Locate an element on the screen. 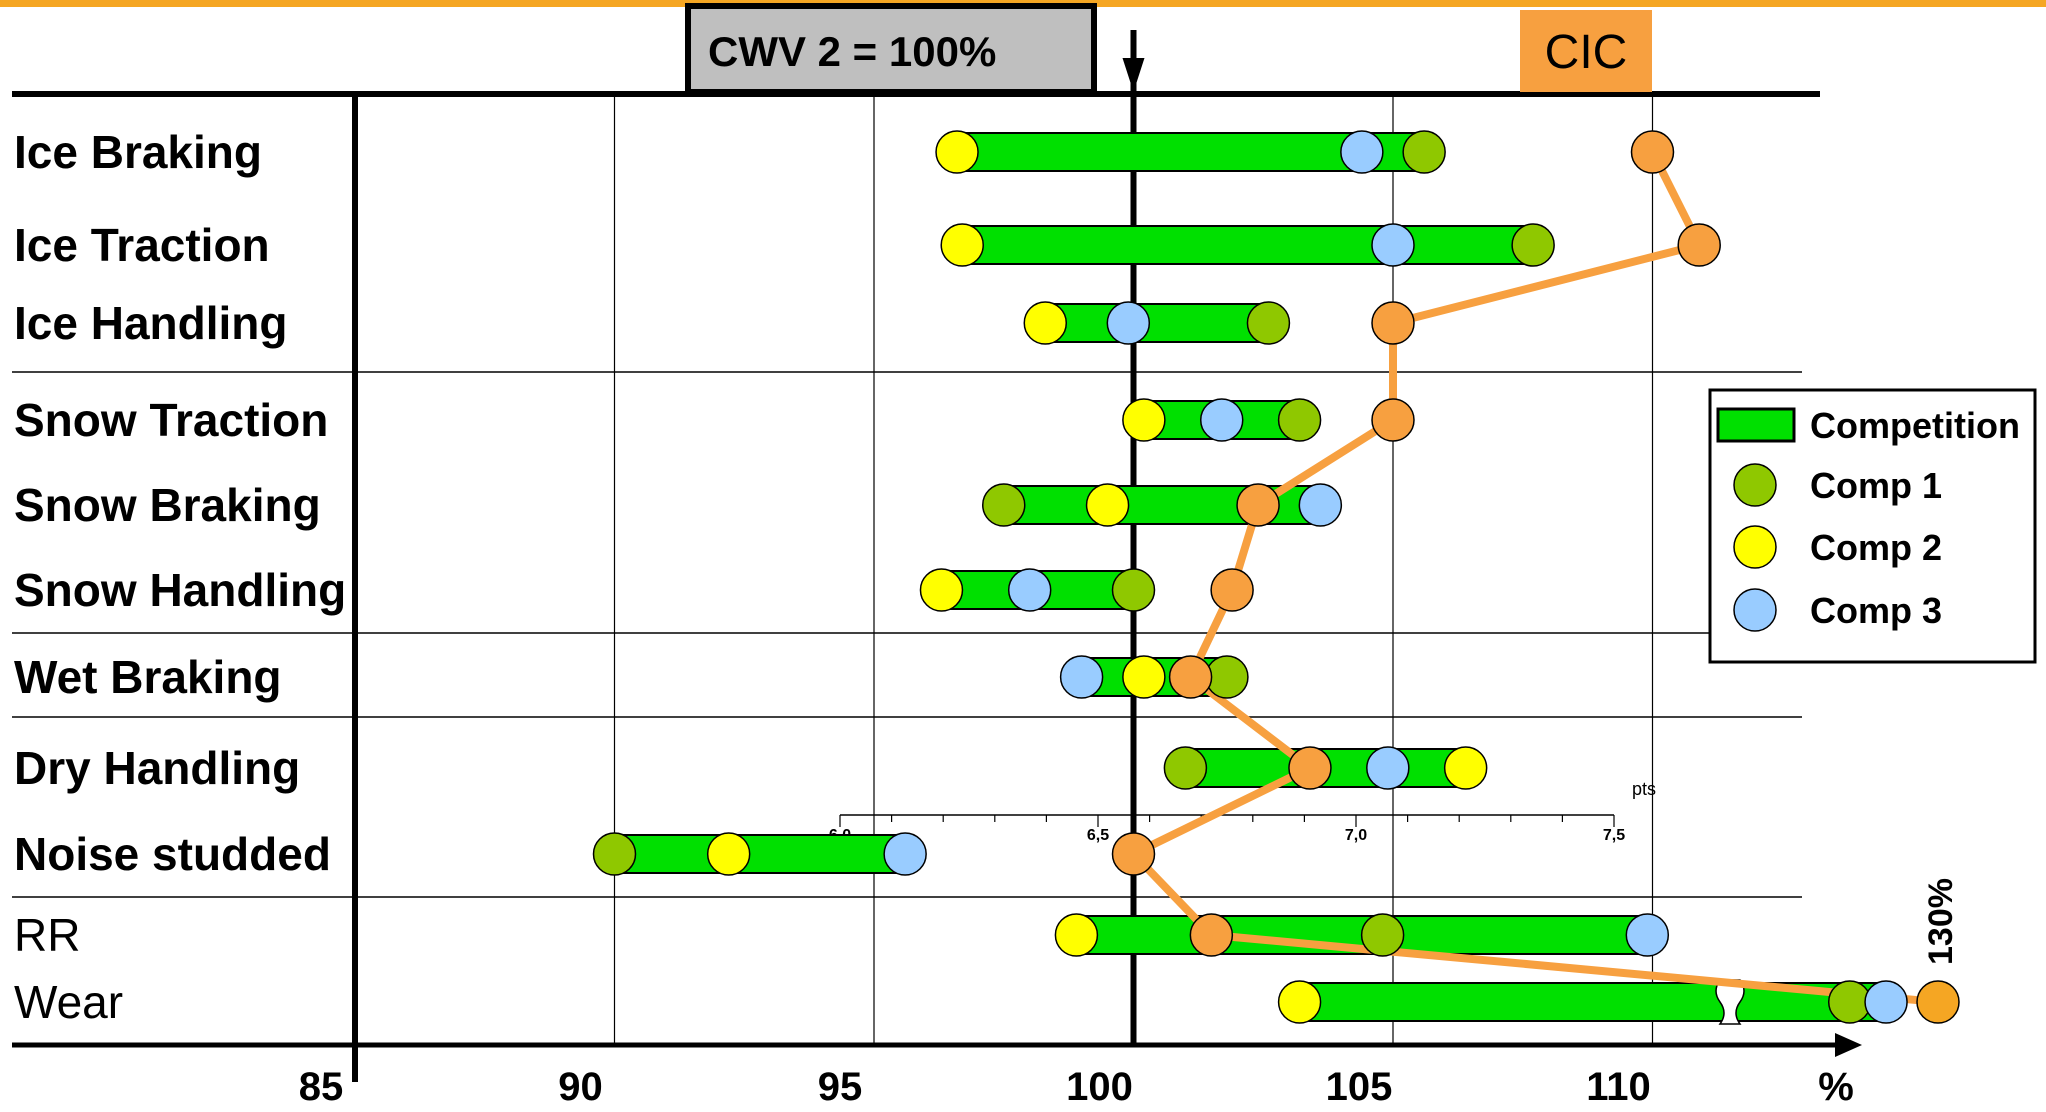  category-label: Dry Handling is located at coordinates (157, 768).